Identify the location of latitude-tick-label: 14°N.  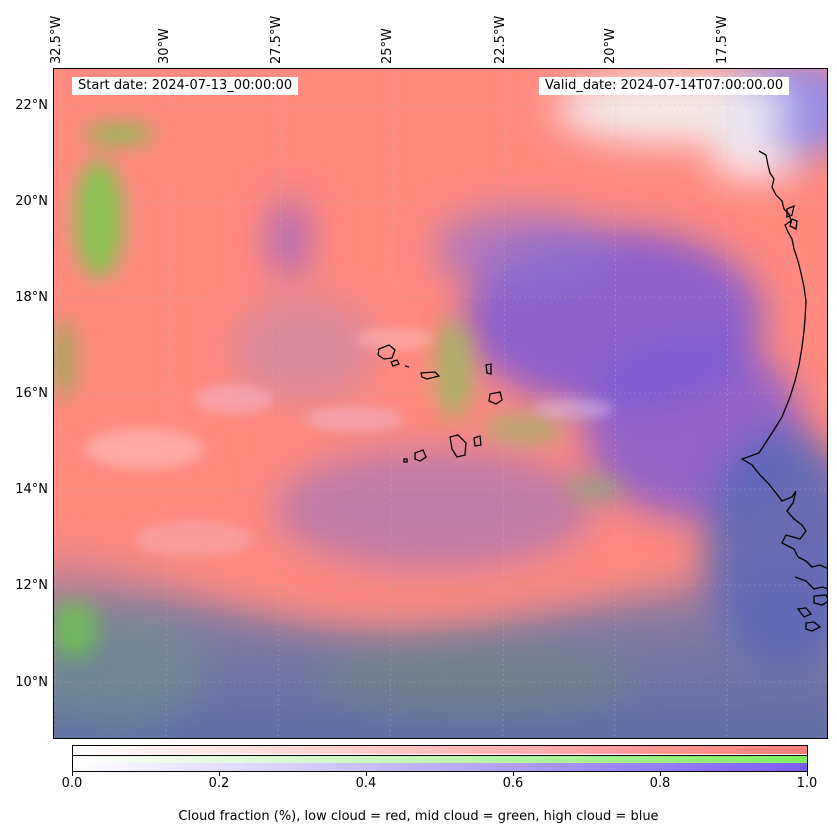
(31, 489).